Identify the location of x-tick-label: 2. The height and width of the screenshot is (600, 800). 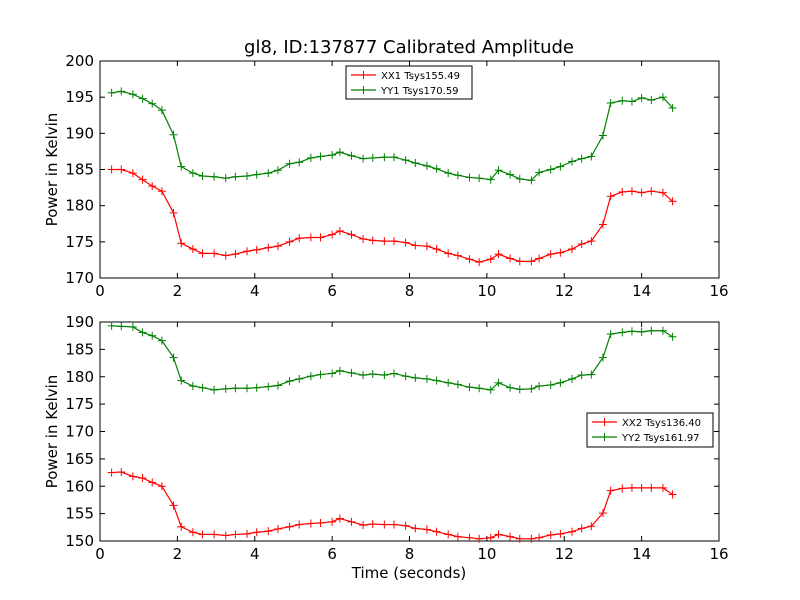
(178, 291).